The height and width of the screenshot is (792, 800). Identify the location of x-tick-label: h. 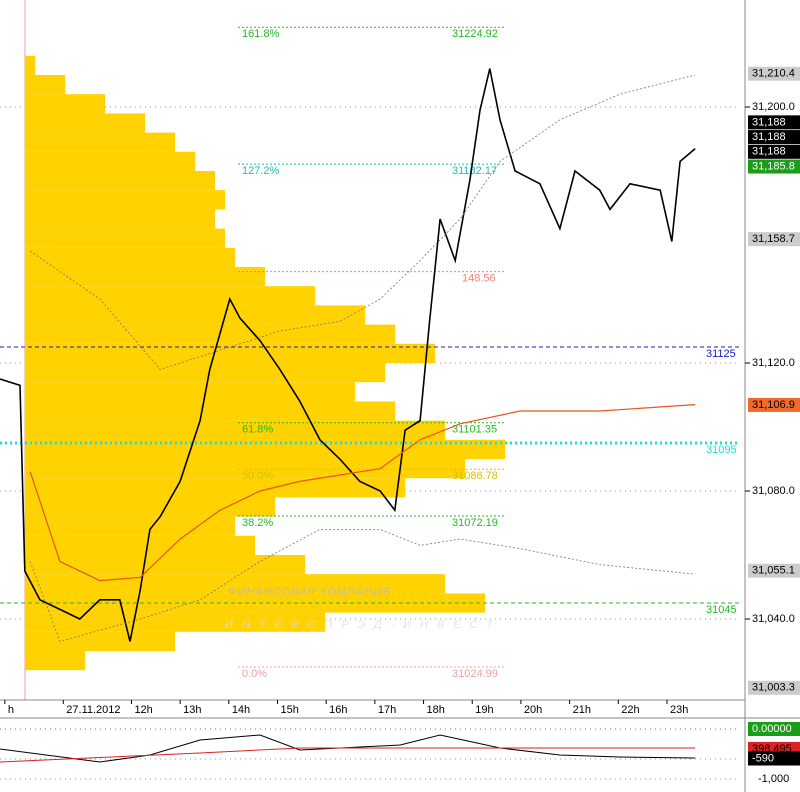
(11, 710).